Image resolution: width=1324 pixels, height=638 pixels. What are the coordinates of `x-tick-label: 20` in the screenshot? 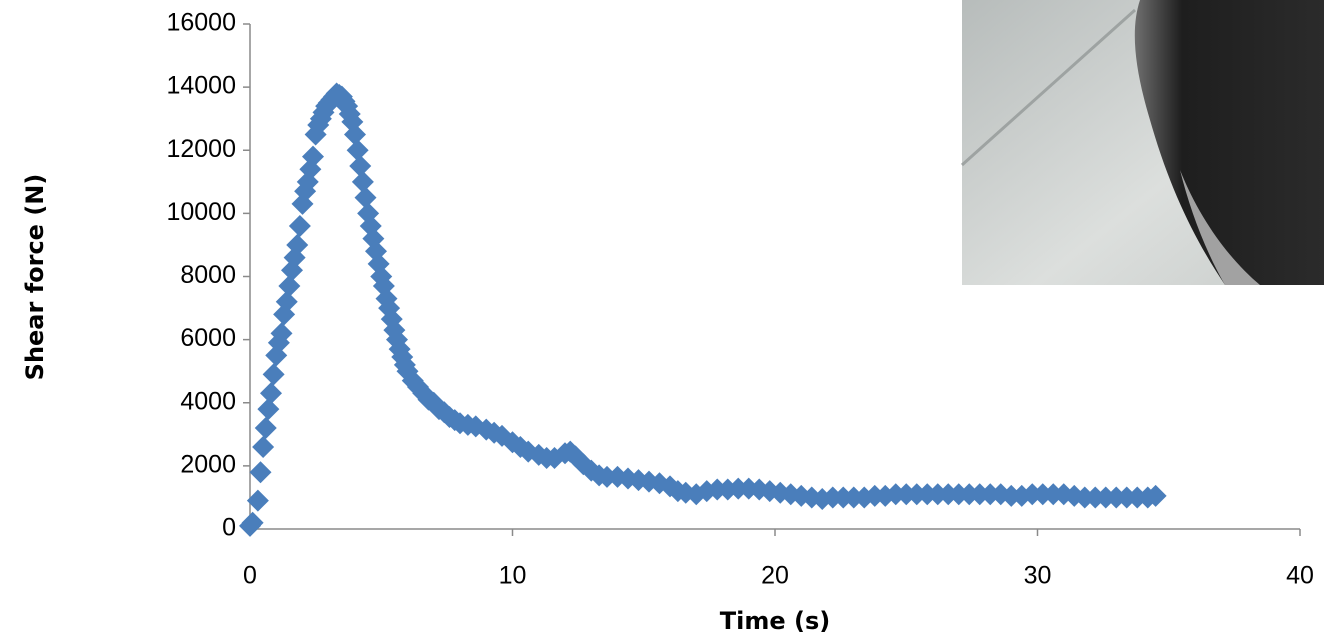 It's located at (775, 576).